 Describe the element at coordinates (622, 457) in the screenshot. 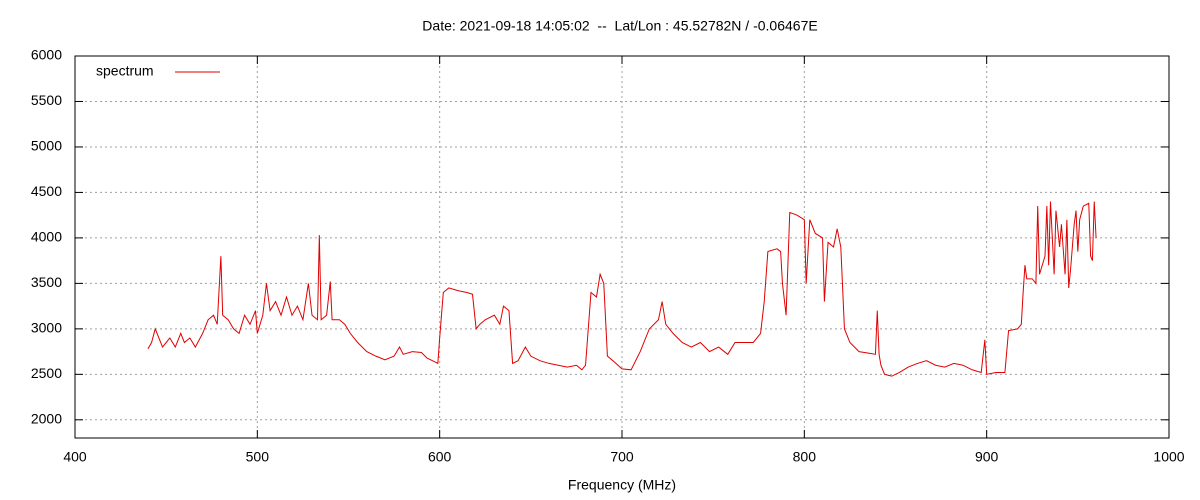

I see `x-tick-label: 700` at that location.